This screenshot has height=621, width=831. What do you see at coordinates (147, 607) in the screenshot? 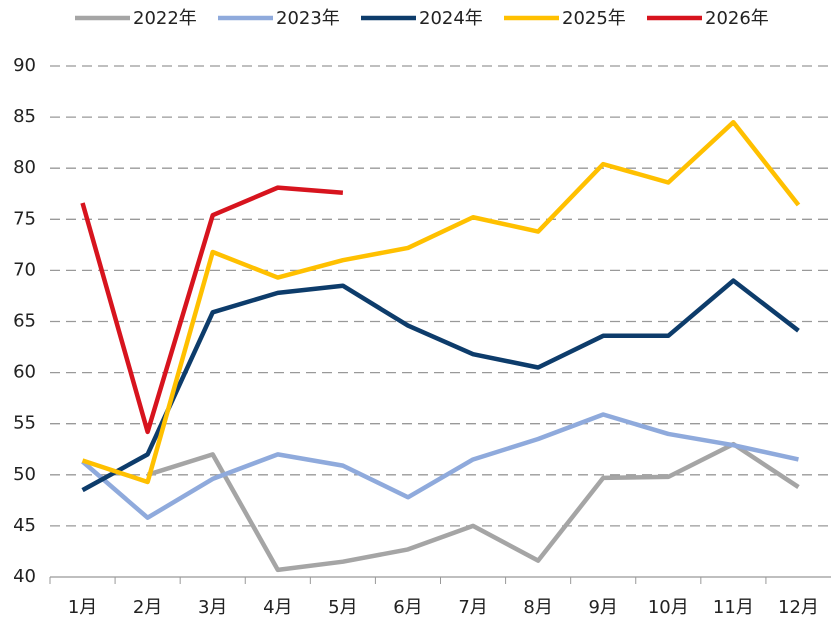
I see `x-tick-label: 2月` at bounding box center [147, 607].